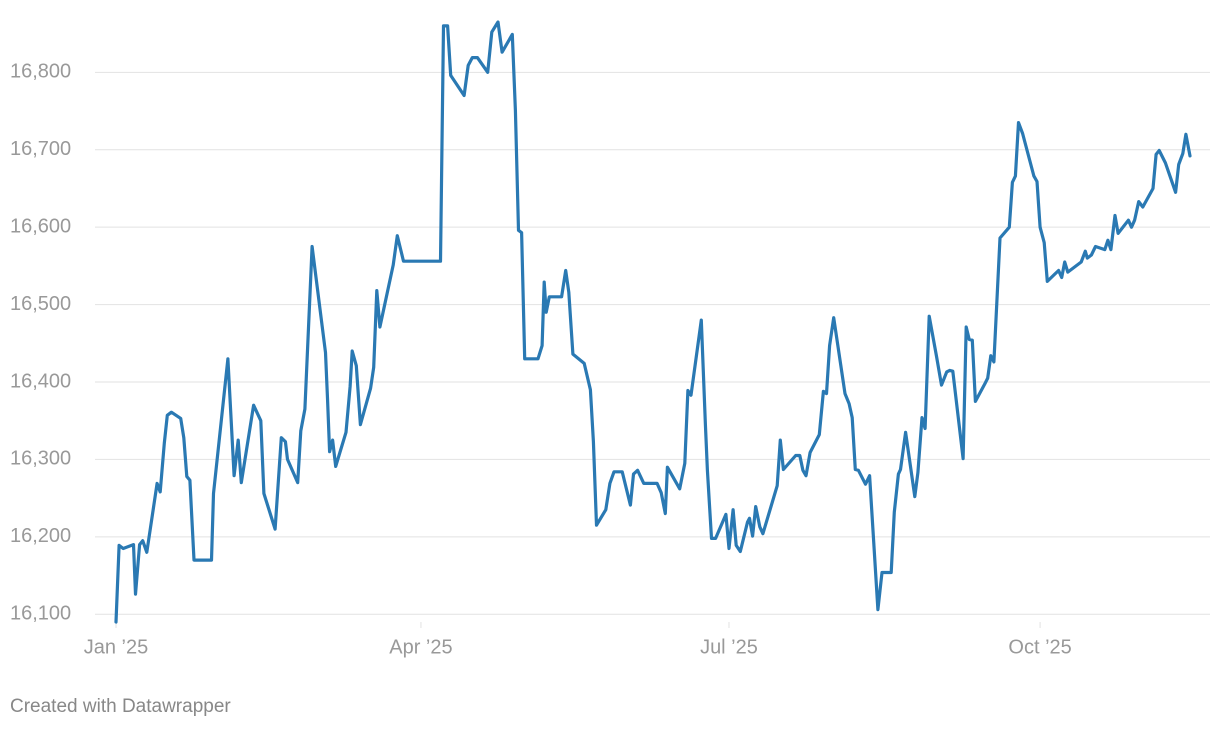 Image resolution: width=1220 pixels, height=730 pixels. Describe the element at coordinates (120, 706) in the screenshot. I see `footer: Created with Datawrapper` at that location.